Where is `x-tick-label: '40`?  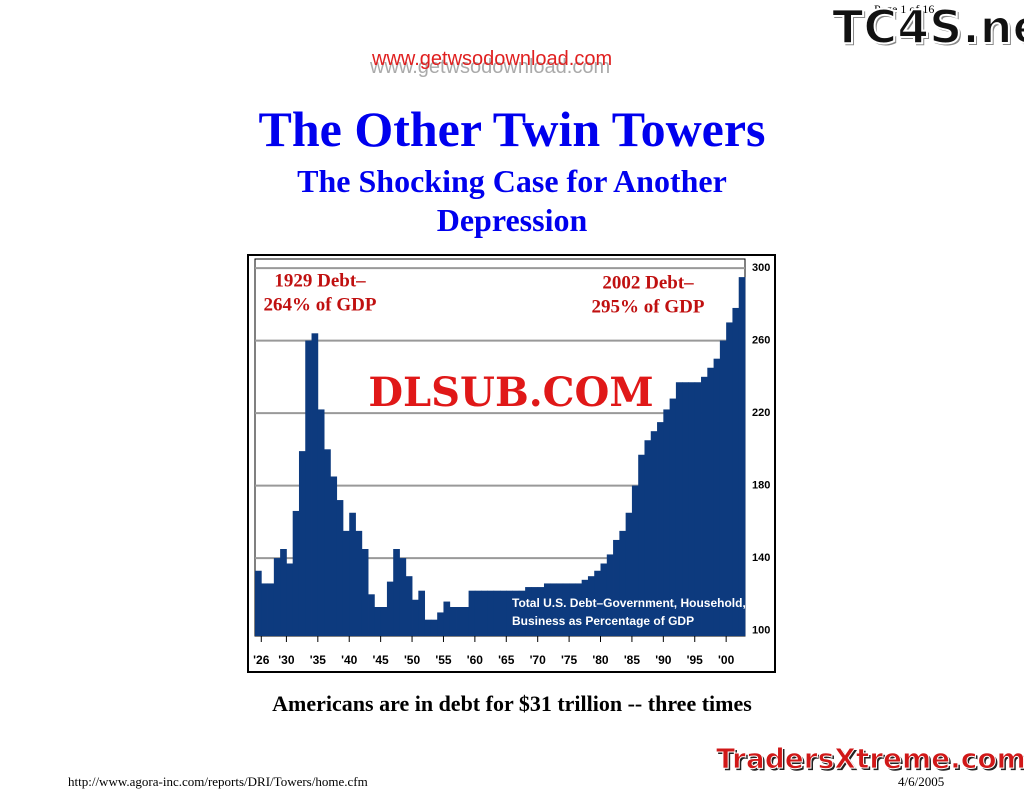
x-tick-label: '40 is located at coordinates (349, 660).